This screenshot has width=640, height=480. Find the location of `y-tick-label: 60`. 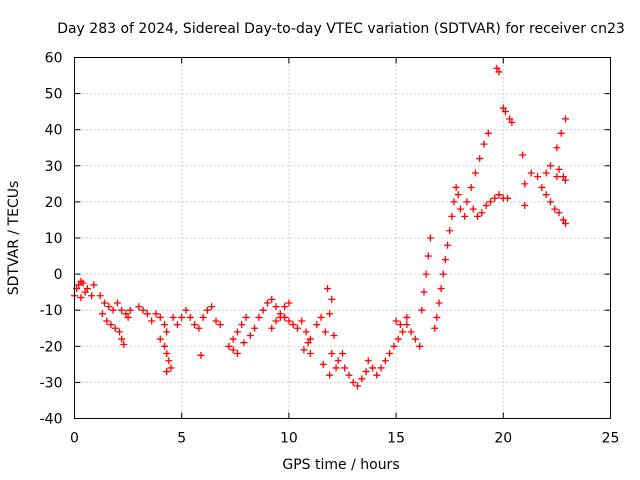

y-tick-label: 60 is located at coordinates (54, 59).